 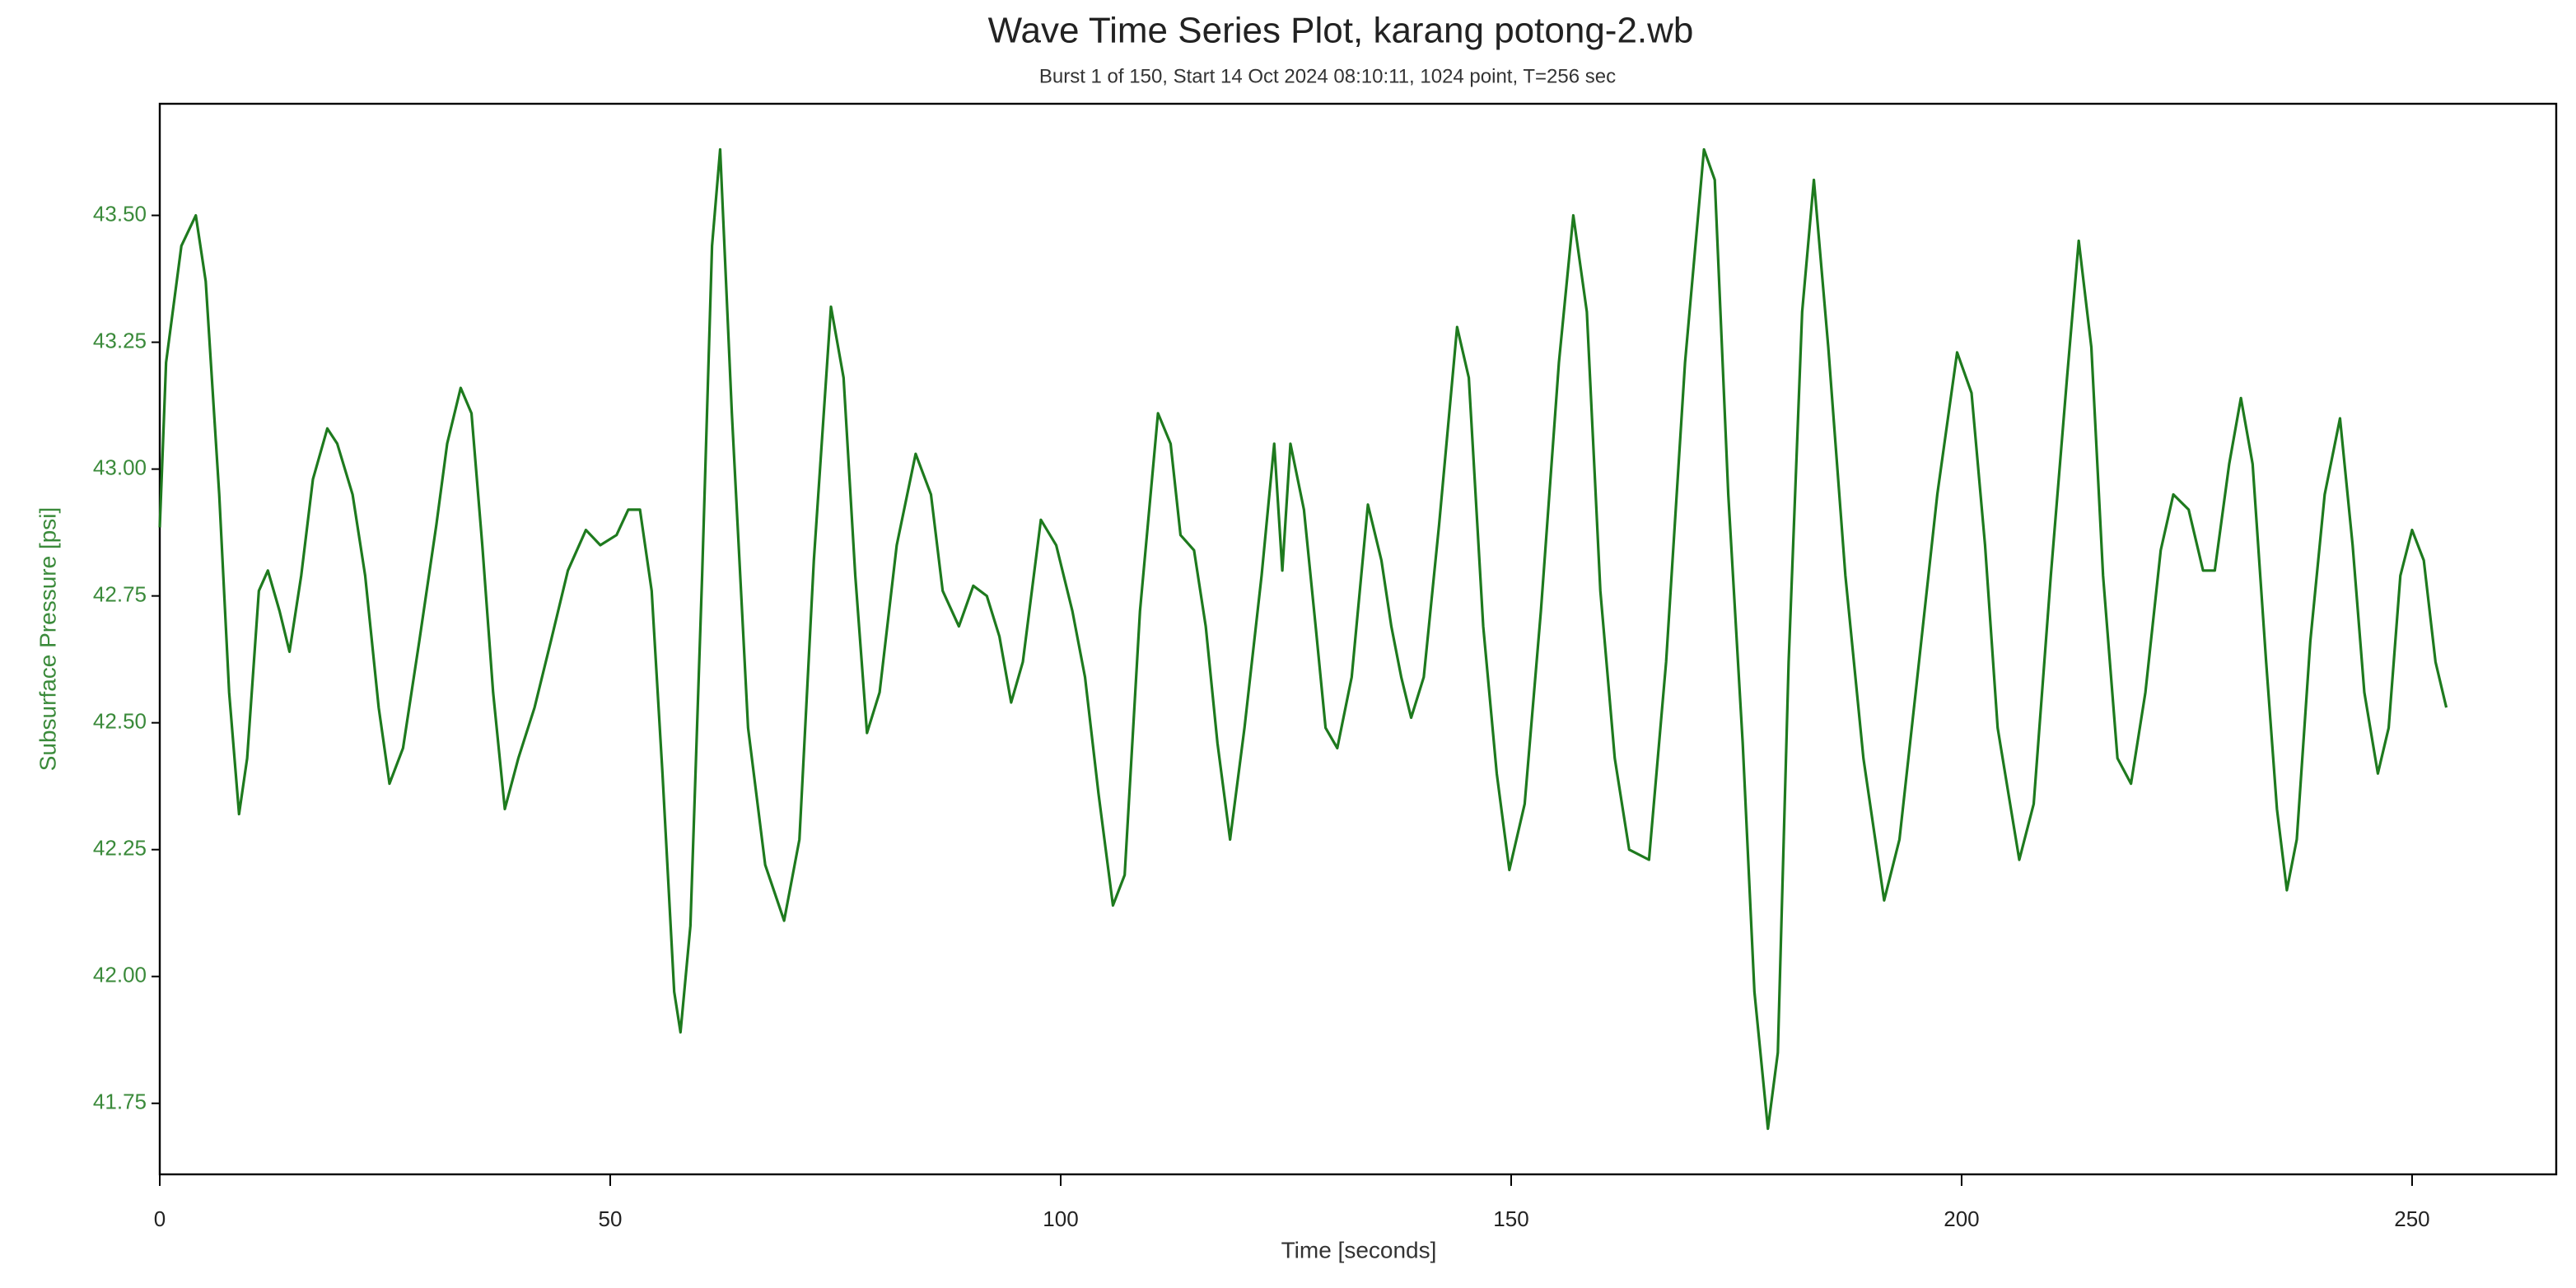 I want to click on y-tick-label: 42.25, so click(x=120, y=848).